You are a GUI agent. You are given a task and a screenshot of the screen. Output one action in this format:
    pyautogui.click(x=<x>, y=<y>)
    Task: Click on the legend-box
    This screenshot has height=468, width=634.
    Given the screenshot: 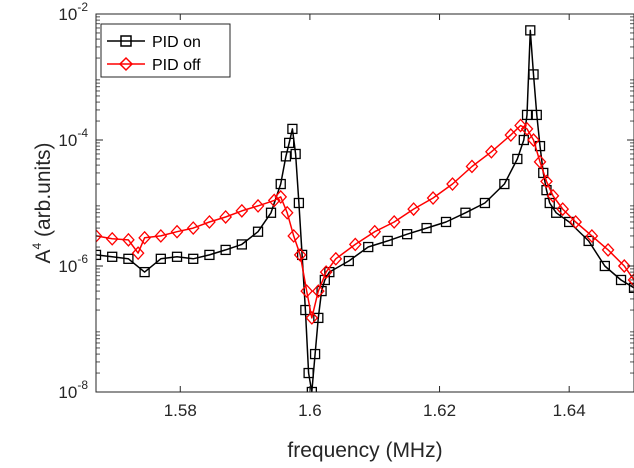 What is the action you would take?
    pyautogui.click(x=165, y=50)
    